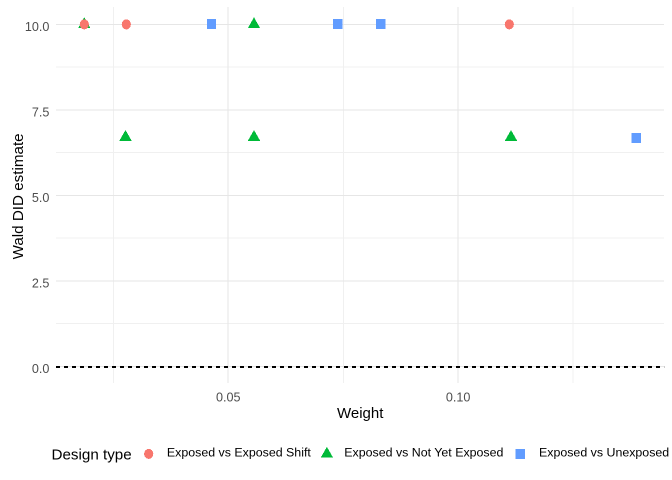 The image size is (672, 480). I want to click on svg-text: 0.05, so click(228, 398).